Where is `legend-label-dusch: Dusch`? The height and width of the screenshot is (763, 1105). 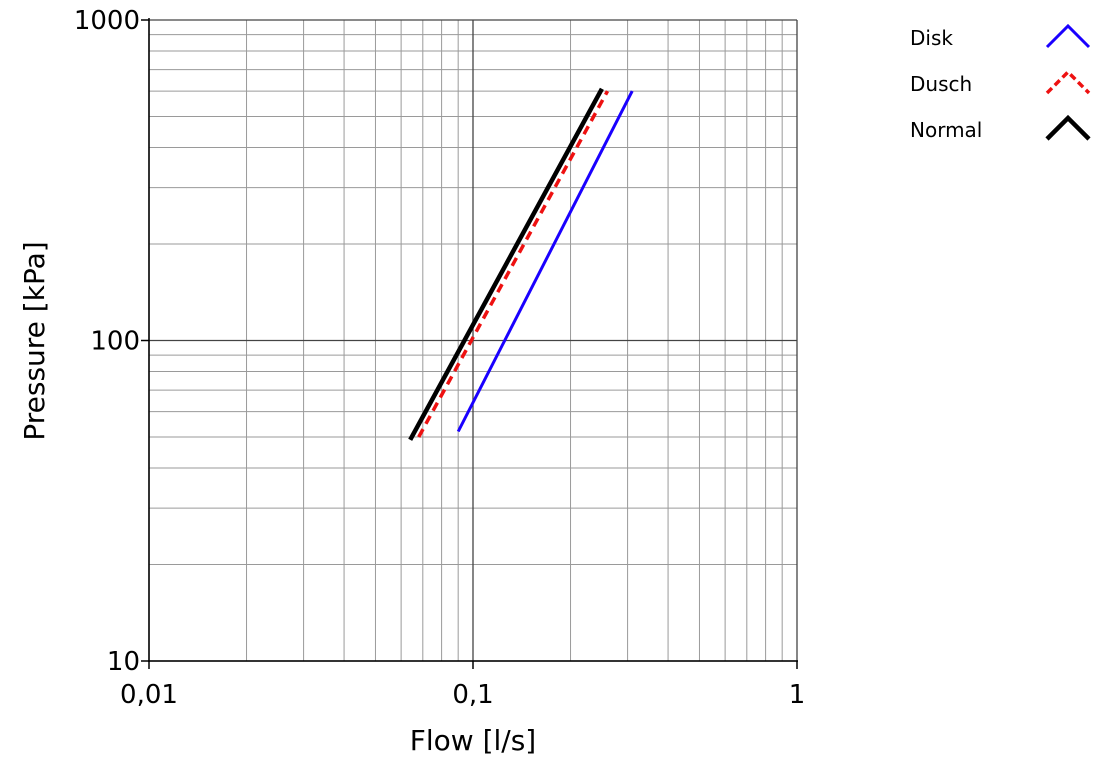
legend-label-dusch: Dusch is located at coordinates (941, 84).